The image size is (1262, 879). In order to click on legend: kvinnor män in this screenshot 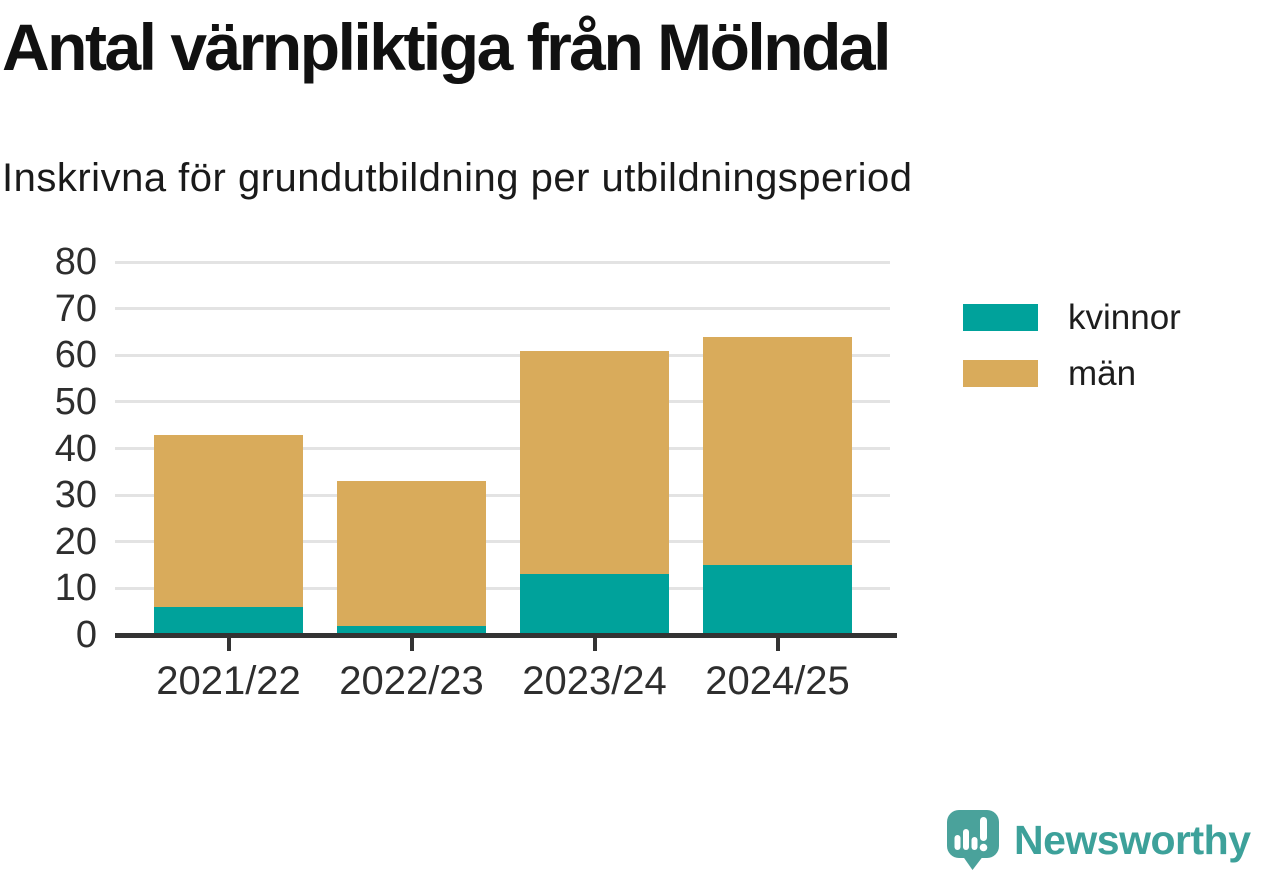, I will do `click(1072, 358)`.